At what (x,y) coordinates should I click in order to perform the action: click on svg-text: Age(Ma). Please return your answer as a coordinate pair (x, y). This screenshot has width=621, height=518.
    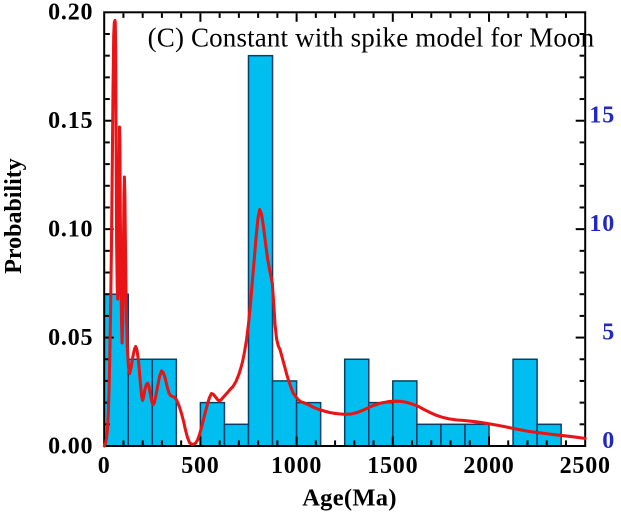
    Looking at the image, I should click on (349, 498).